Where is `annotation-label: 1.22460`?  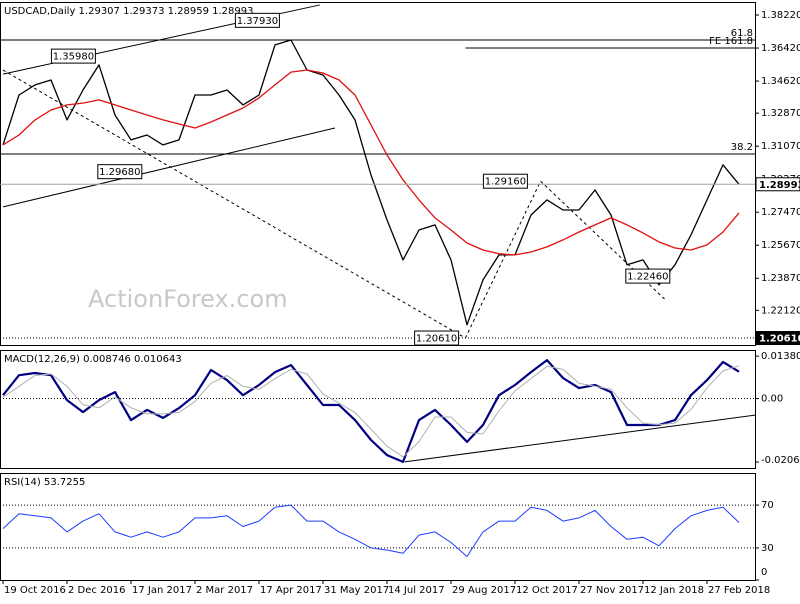 annotation-label: 1.22460 is located at coordinates (647, 277).